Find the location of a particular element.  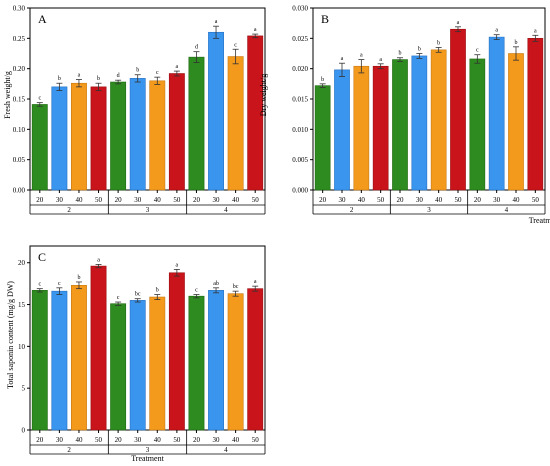

y-tick-label: 0.010 is located at coordinates (300, 130).